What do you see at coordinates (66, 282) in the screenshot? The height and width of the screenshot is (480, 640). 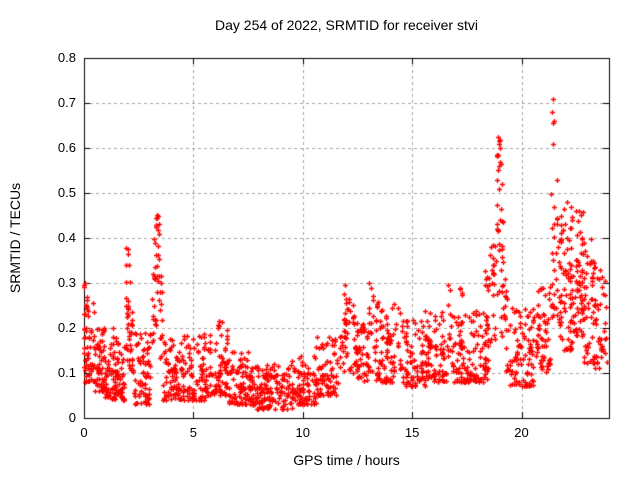 I see `y-tick-label: 0.3` at bounding box center [66, 282].